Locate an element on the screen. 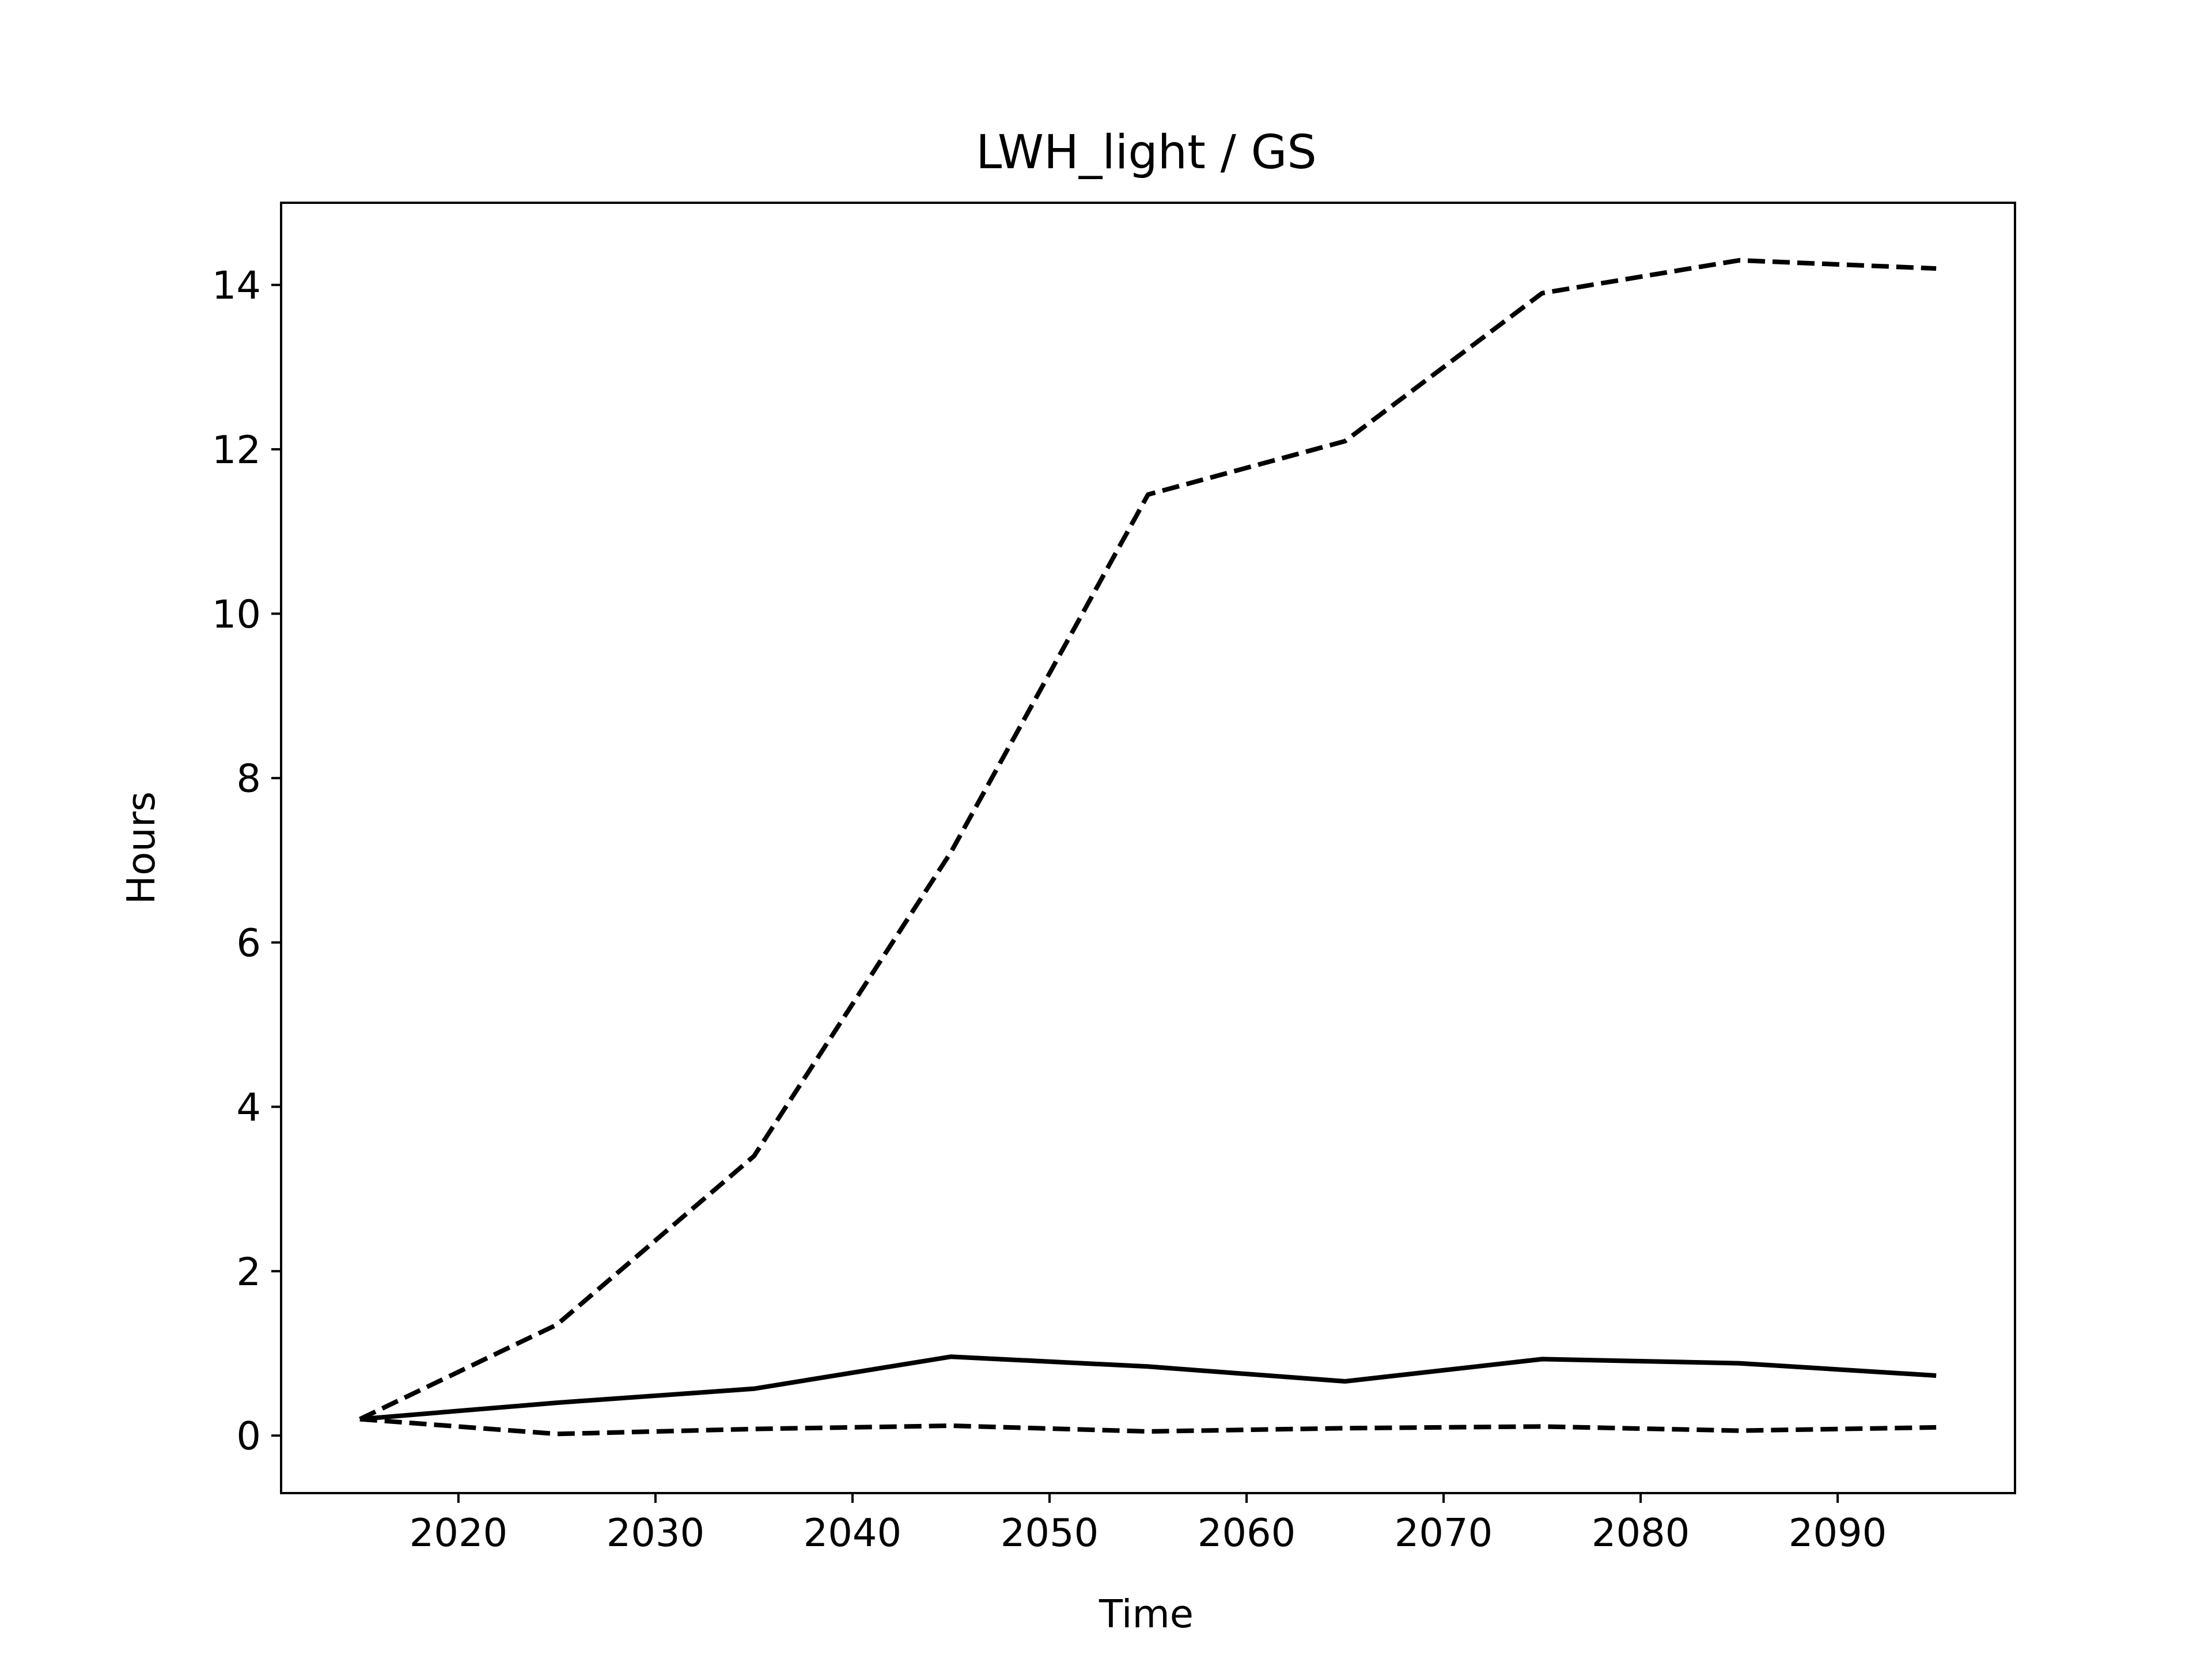 This screenshot has width=2212, height=1659. x-tick-label: 2060 is located at coordinates (1247, 1532).